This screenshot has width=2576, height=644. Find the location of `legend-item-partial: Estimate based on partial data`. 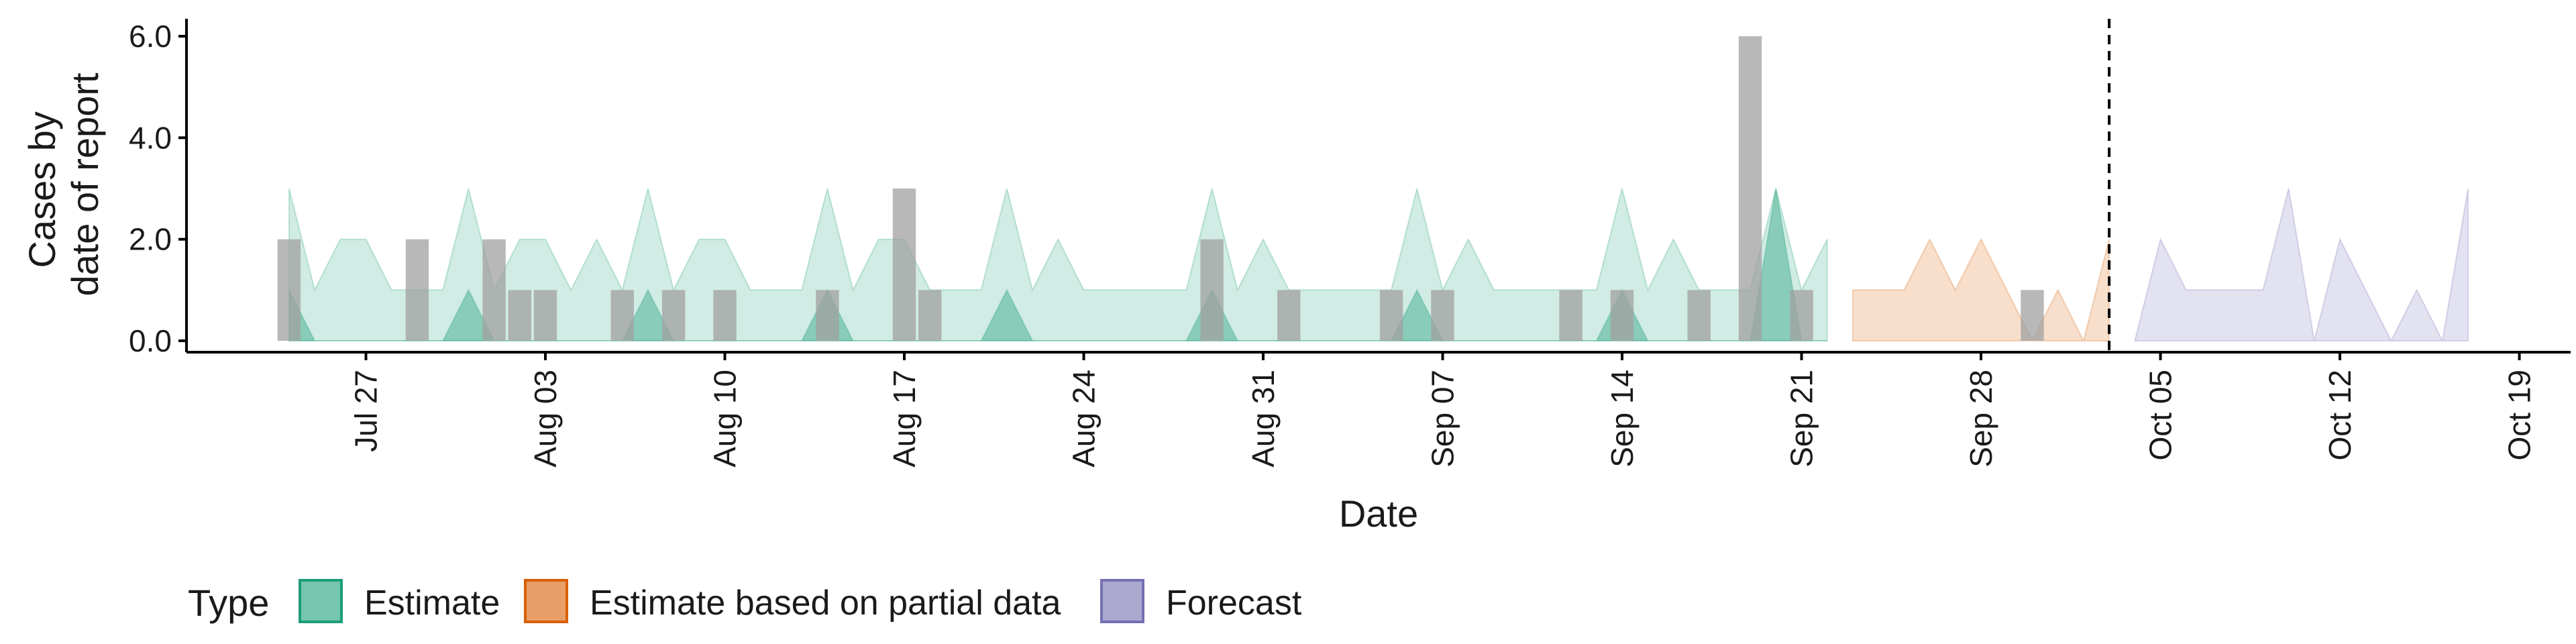

legend-item-partial: Estimate based on partial data is located at coordinates (792, 601).